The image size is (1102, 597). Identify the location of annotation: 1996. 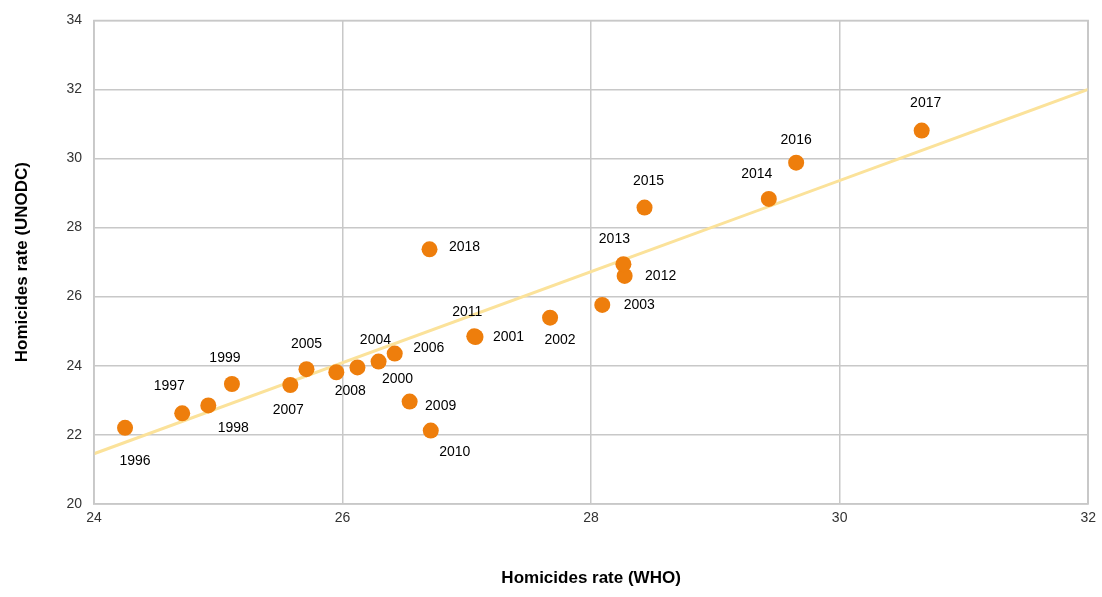
(135, 459).